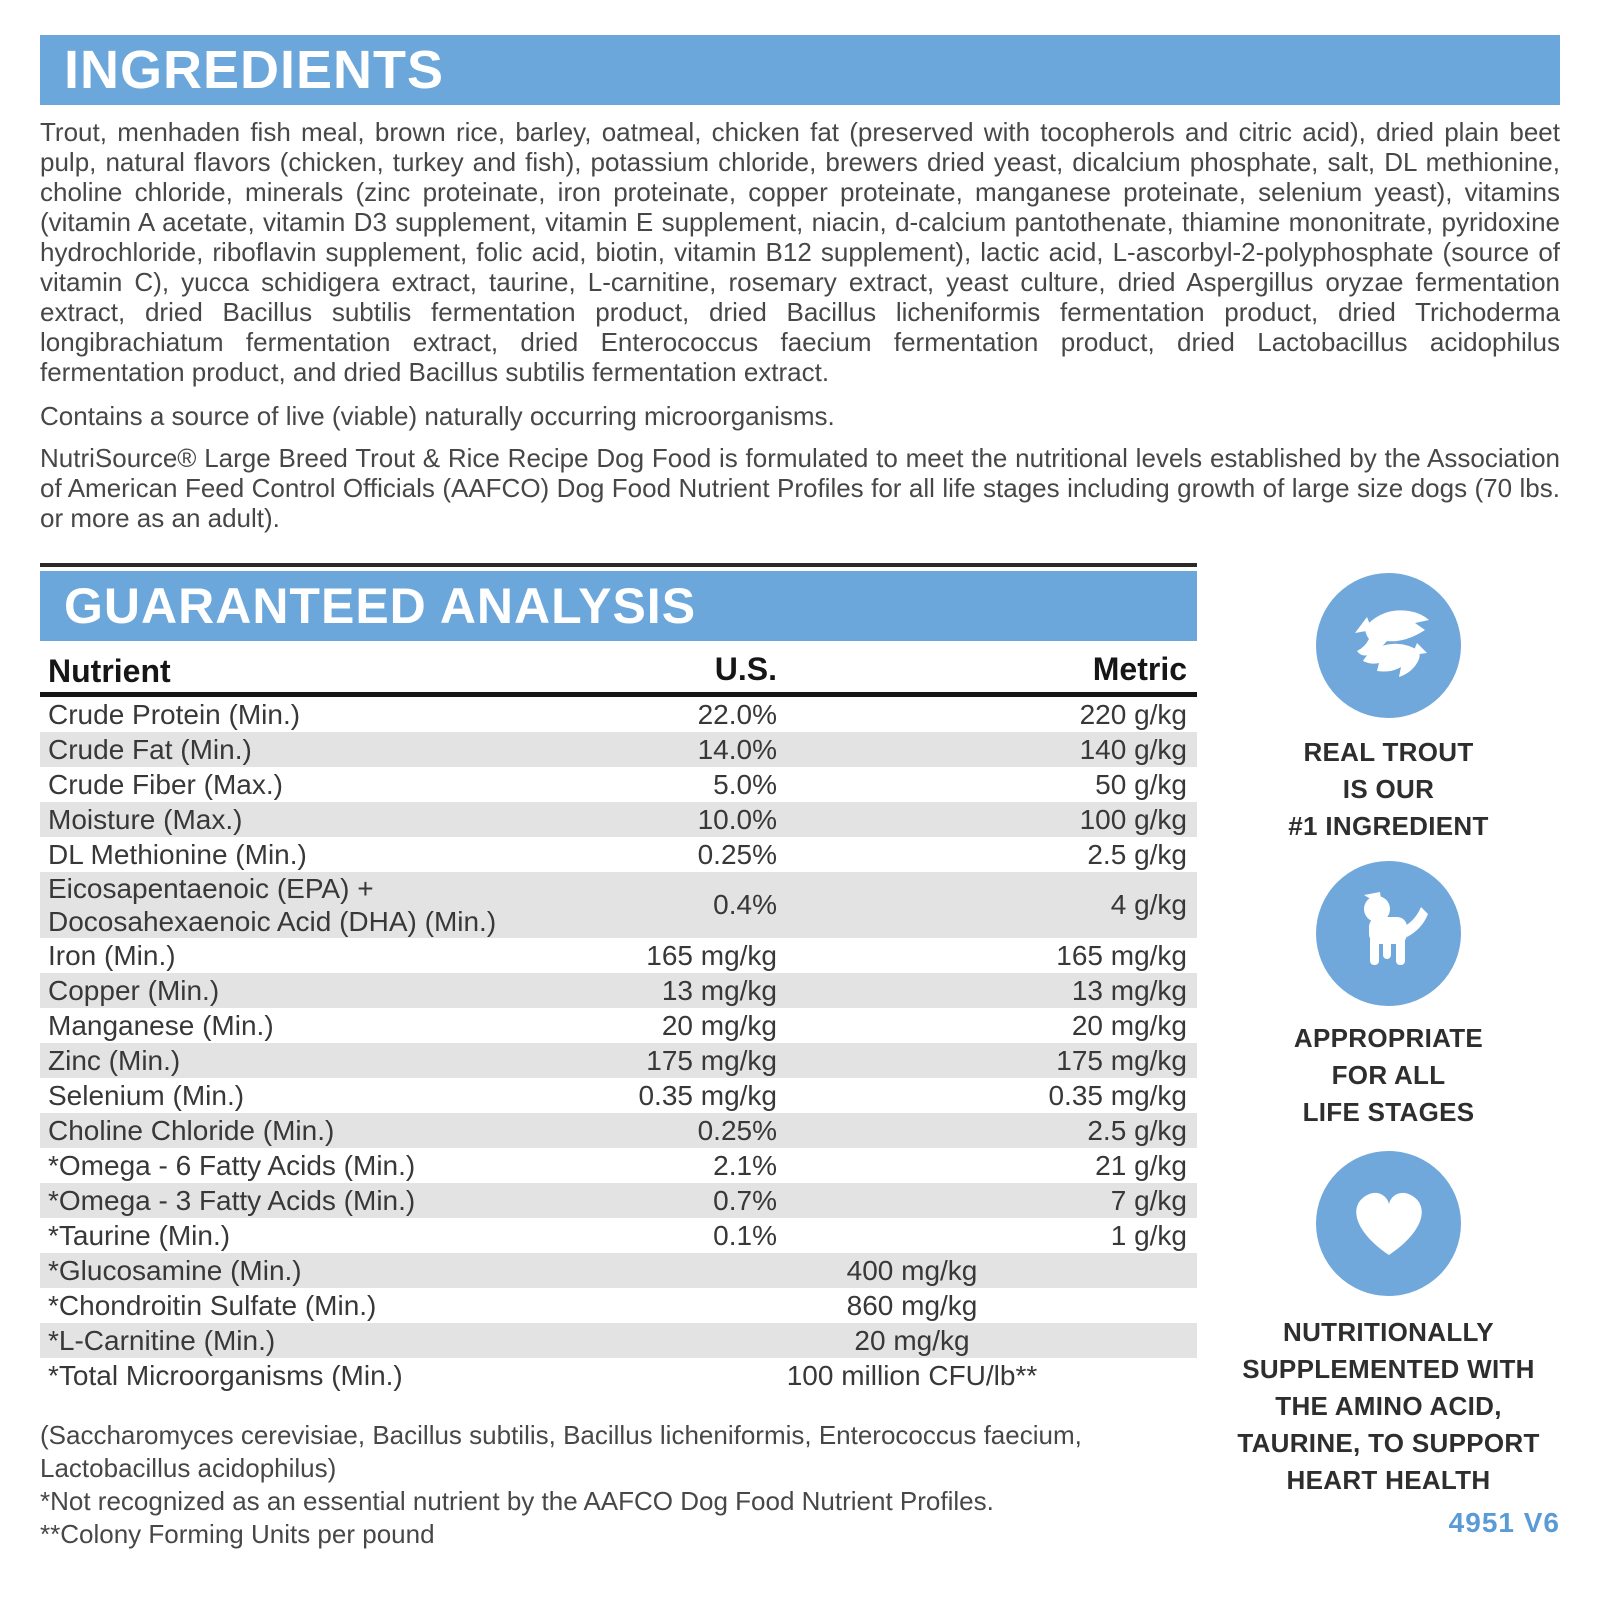  What do you see at coordinates (145, 819) in the screenshot?
I see `nutrient-cell: Moisture (Max.)` at bounding box center [145, 819].